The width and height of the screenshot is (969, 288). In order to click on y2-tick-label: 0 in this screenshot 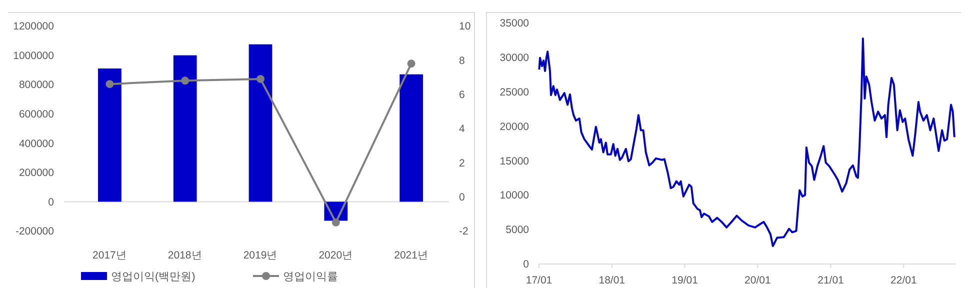, I will do `click(462, 198)`.